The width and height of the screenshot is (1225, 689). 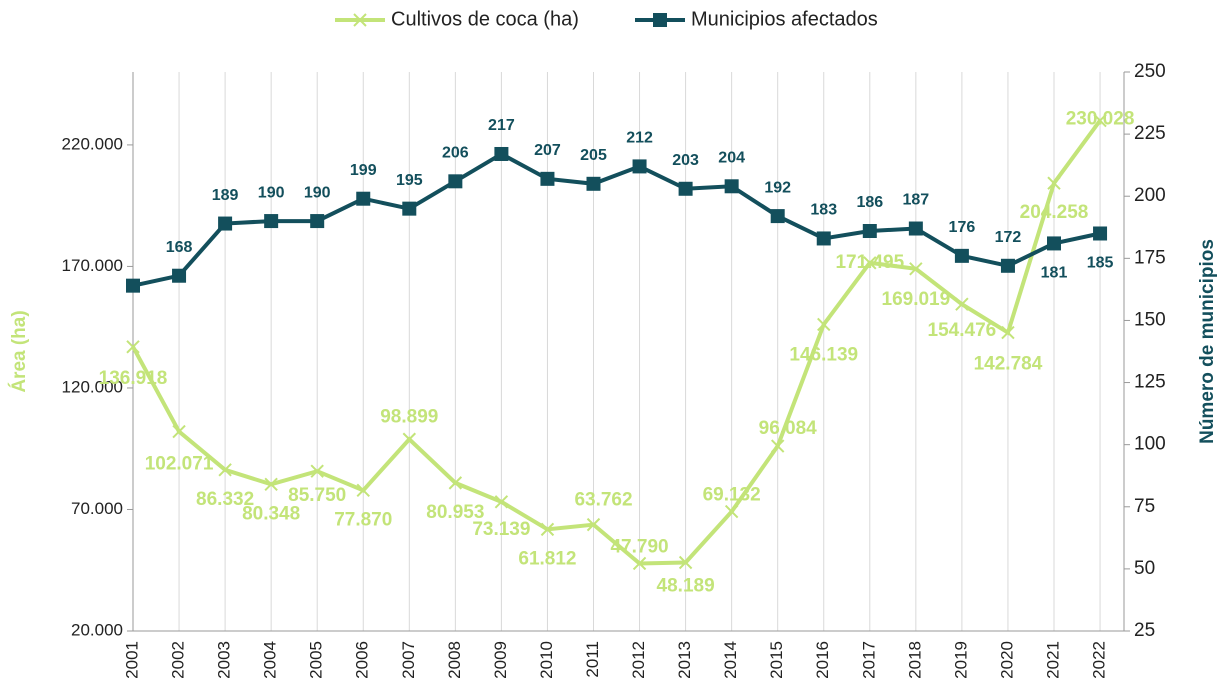 I want to click on data-label: 61.812, so click(x=547, y=558).